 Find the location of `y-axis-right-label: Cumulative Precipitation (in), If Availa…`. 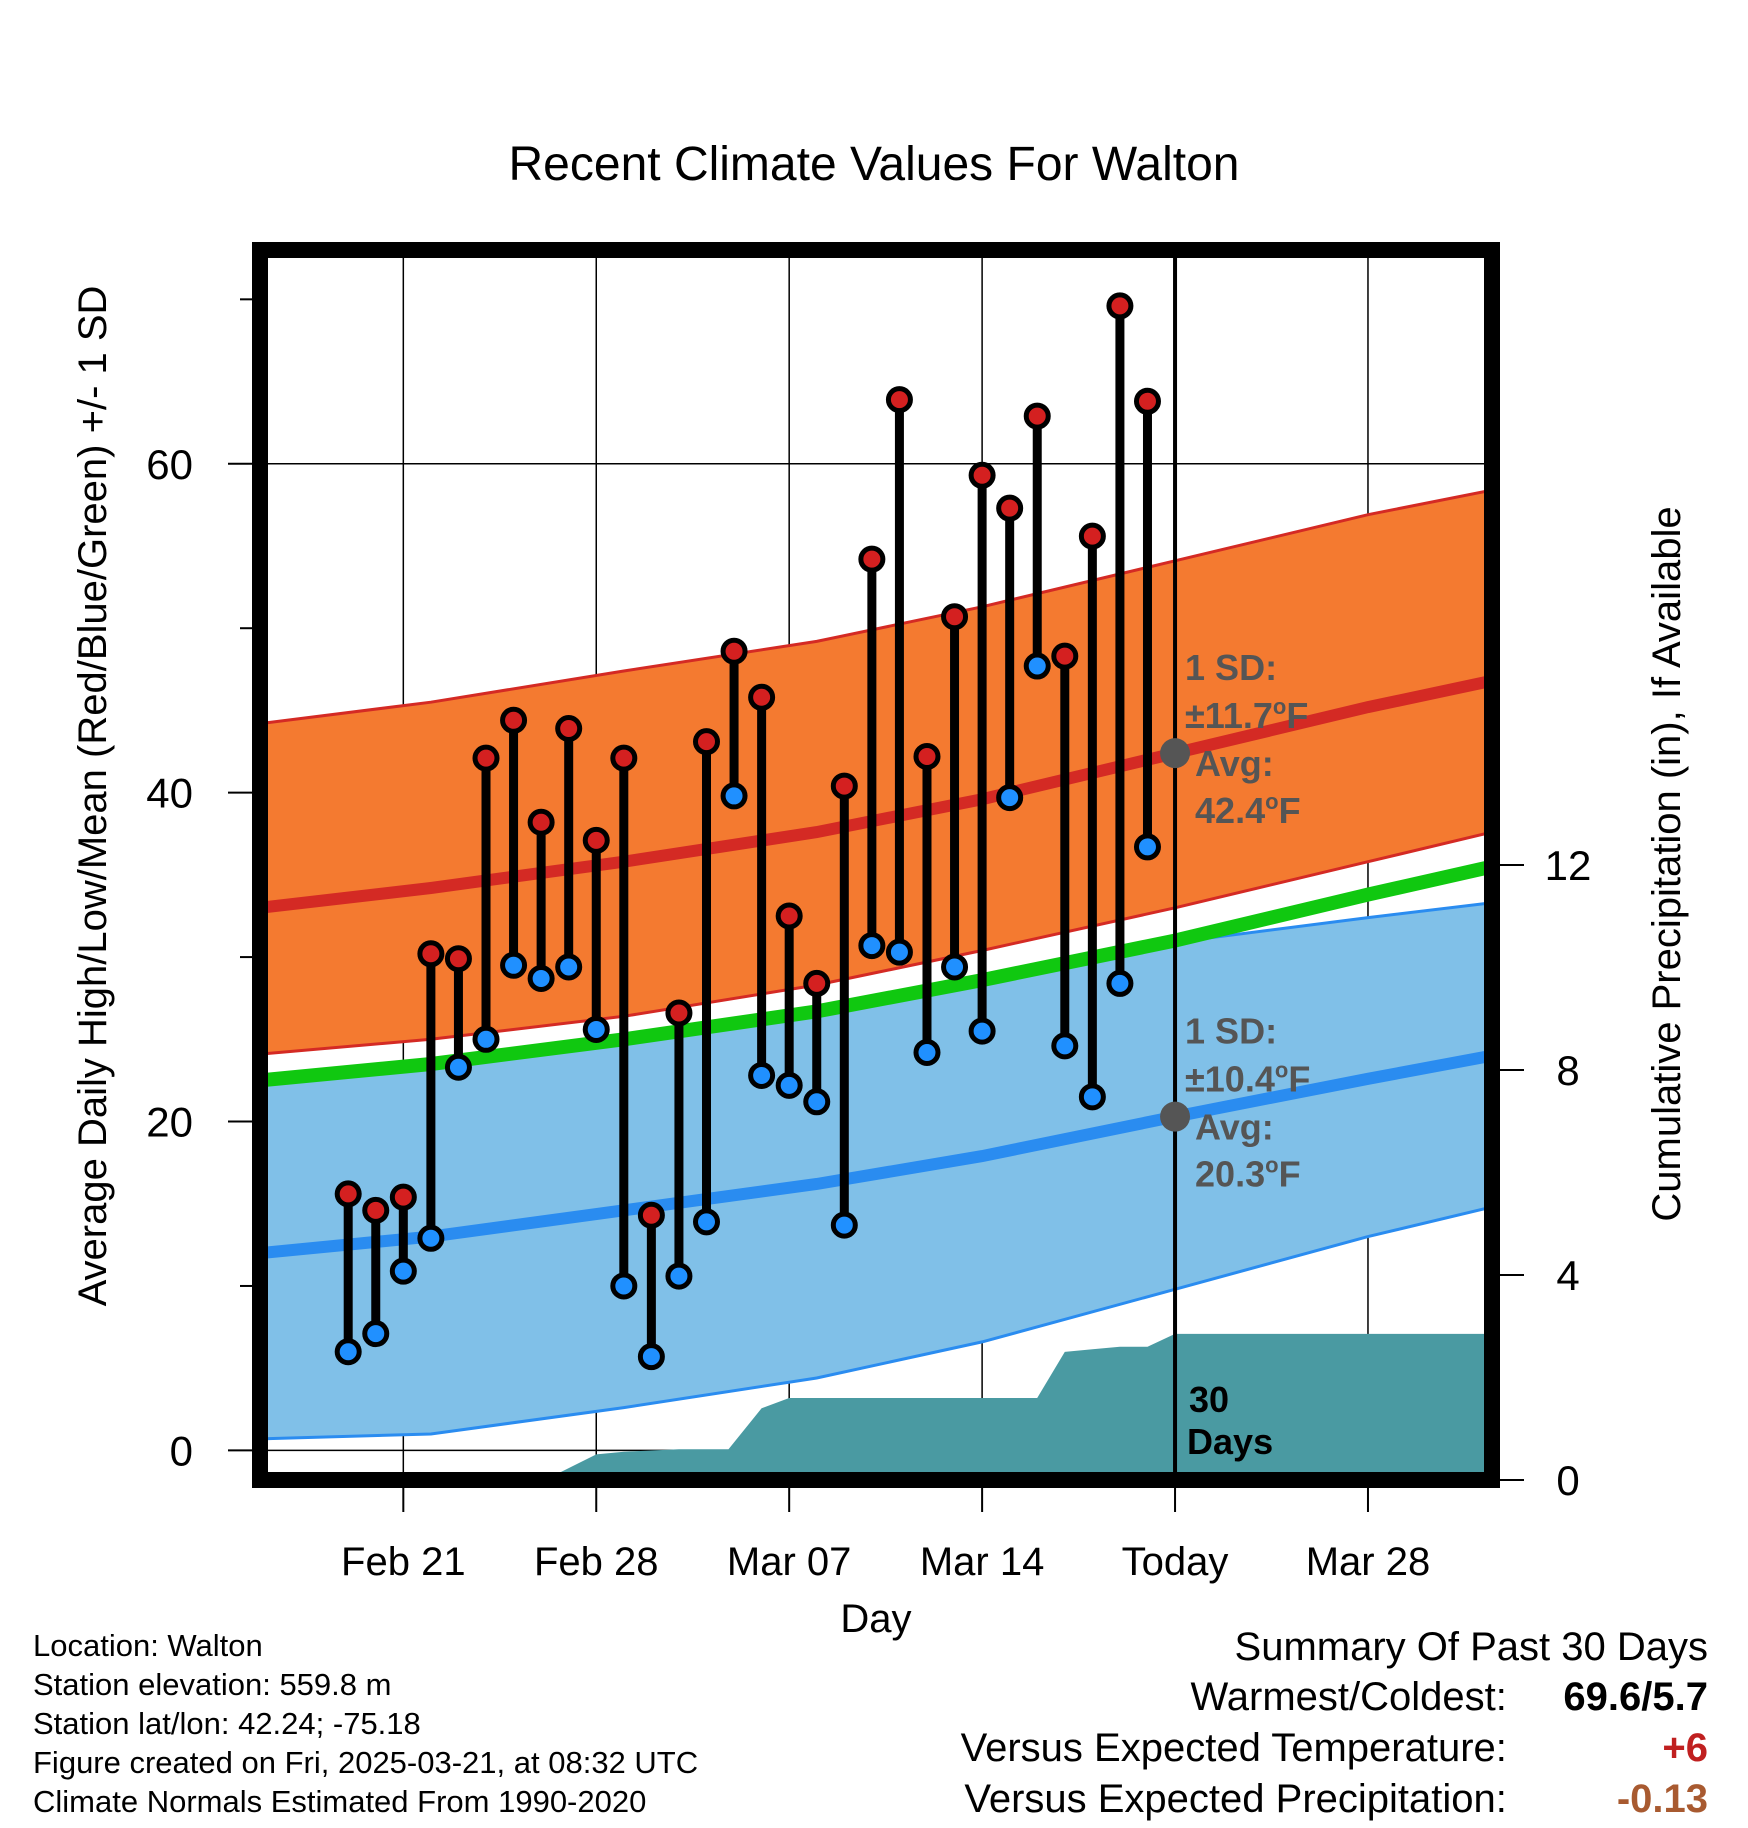

y-axis-right-label: Cumulative Precipitation (in), If Availa… is located at coordinates (1667, 863).